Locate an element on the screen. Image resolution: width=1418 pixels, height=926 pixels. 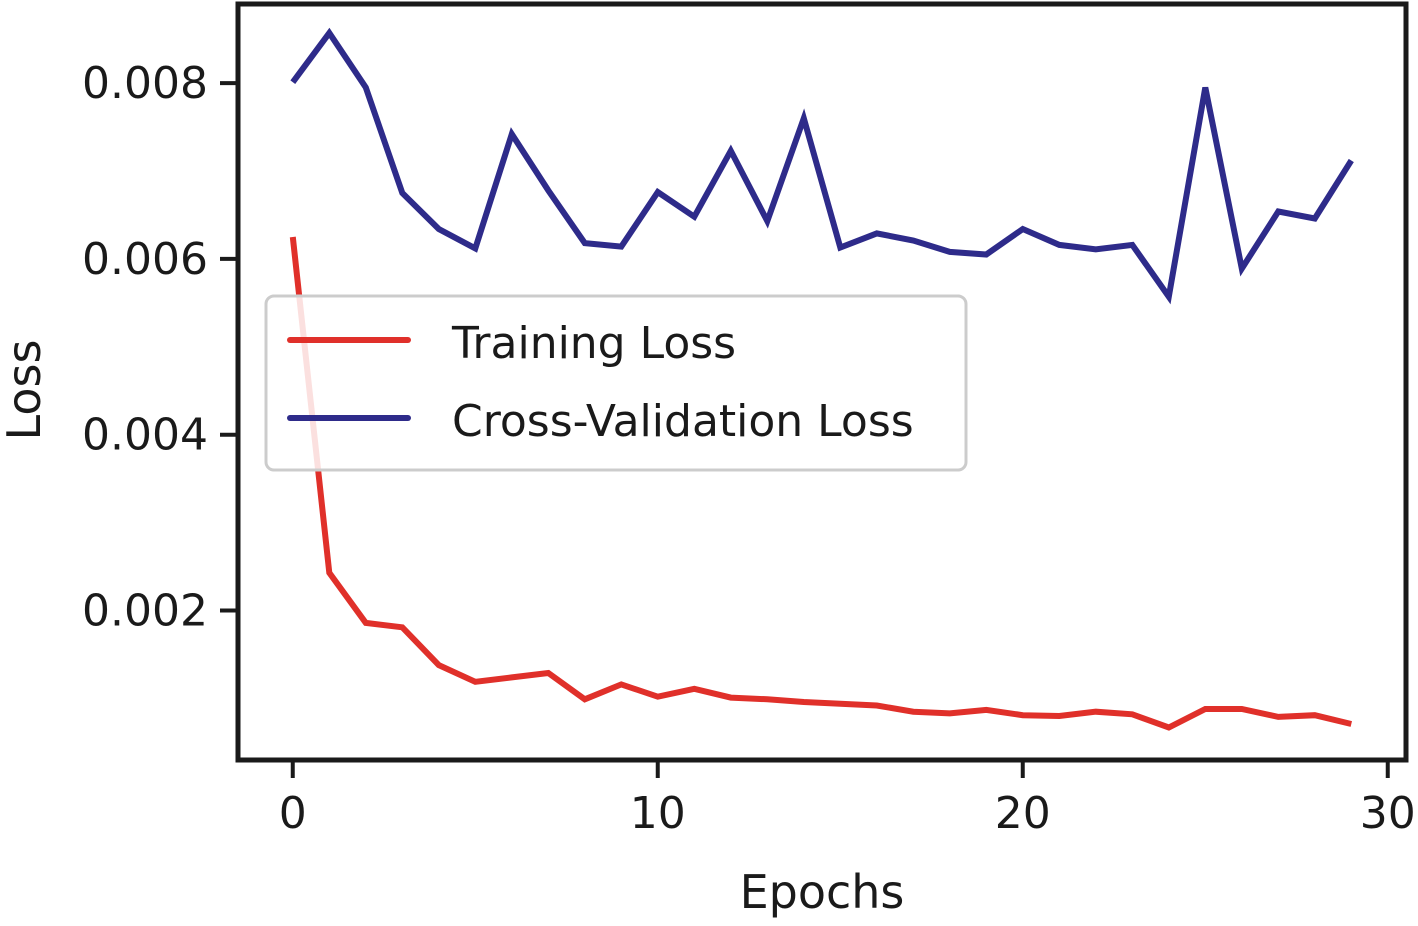
x-tick-label: 30 is located at coordinates (1388, 813).